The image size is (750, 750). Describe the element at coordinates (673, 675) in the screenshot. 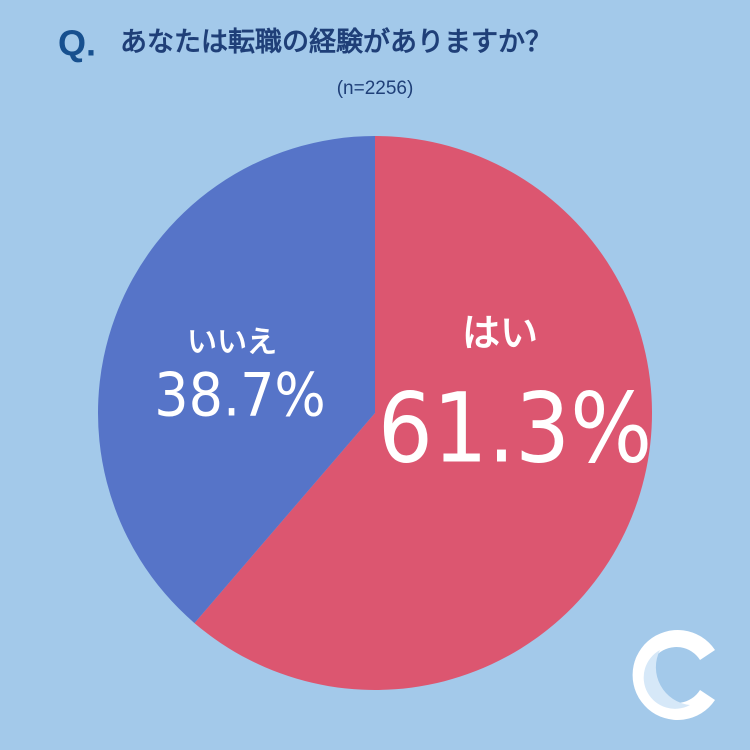

I see `logo` at that location.